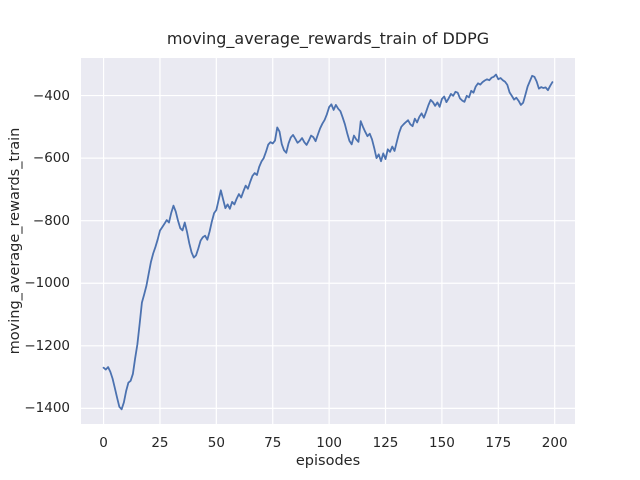 The height and width of the screenshot is (480, 640). I want to click on x-tick-label: 0, so click(103, 443).